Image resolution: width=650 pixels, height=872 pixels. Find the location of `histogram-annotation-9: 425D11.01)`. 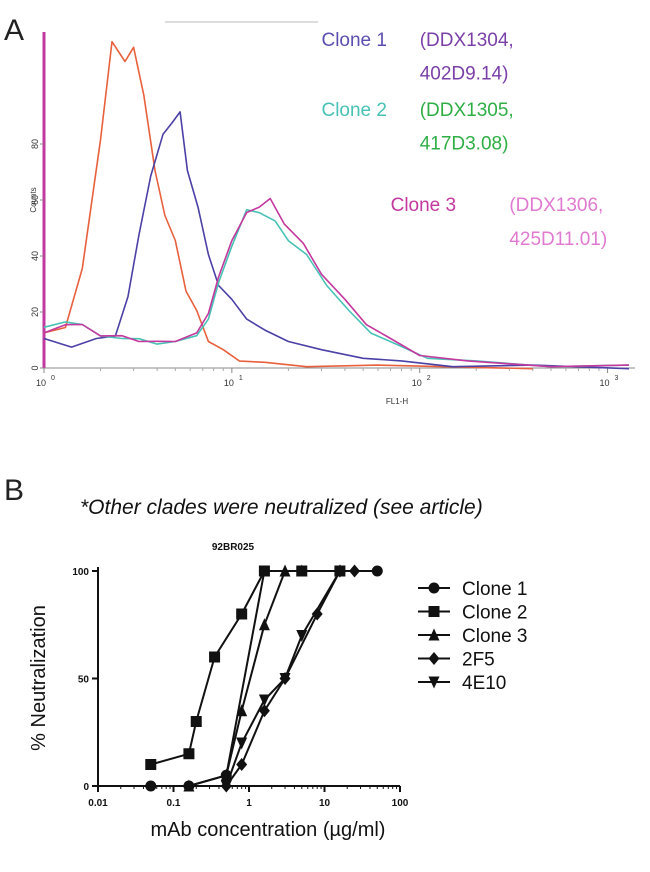

histogram-annotation-9: 425D11.01) is located at coordinates (558, 239).